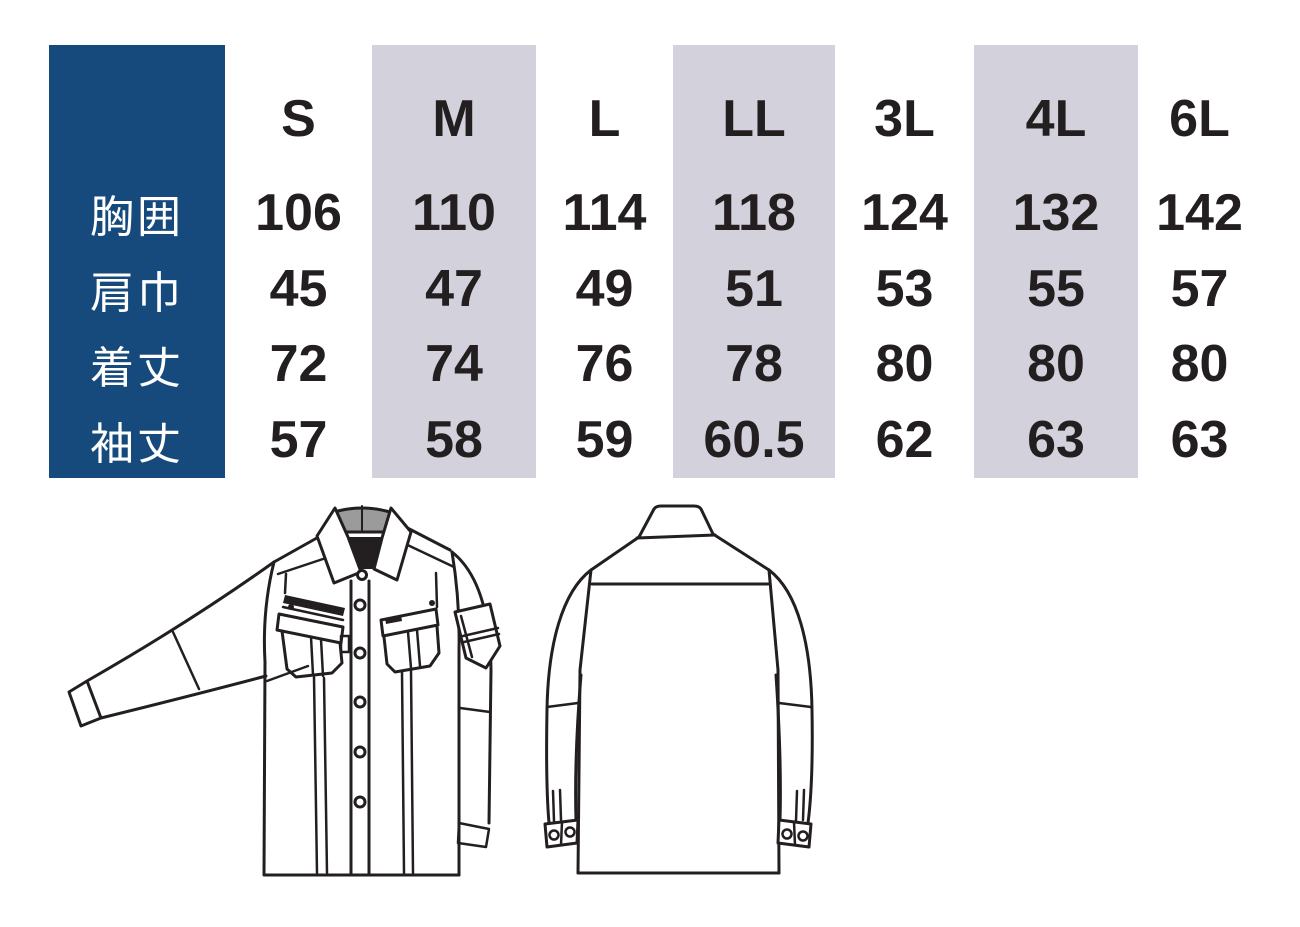 This screenshot has height=927, width=1300. What do you see at coordinates (454, 110) in the screenshot?
I see `column-header-m: M` at bounding box center [454, 110].